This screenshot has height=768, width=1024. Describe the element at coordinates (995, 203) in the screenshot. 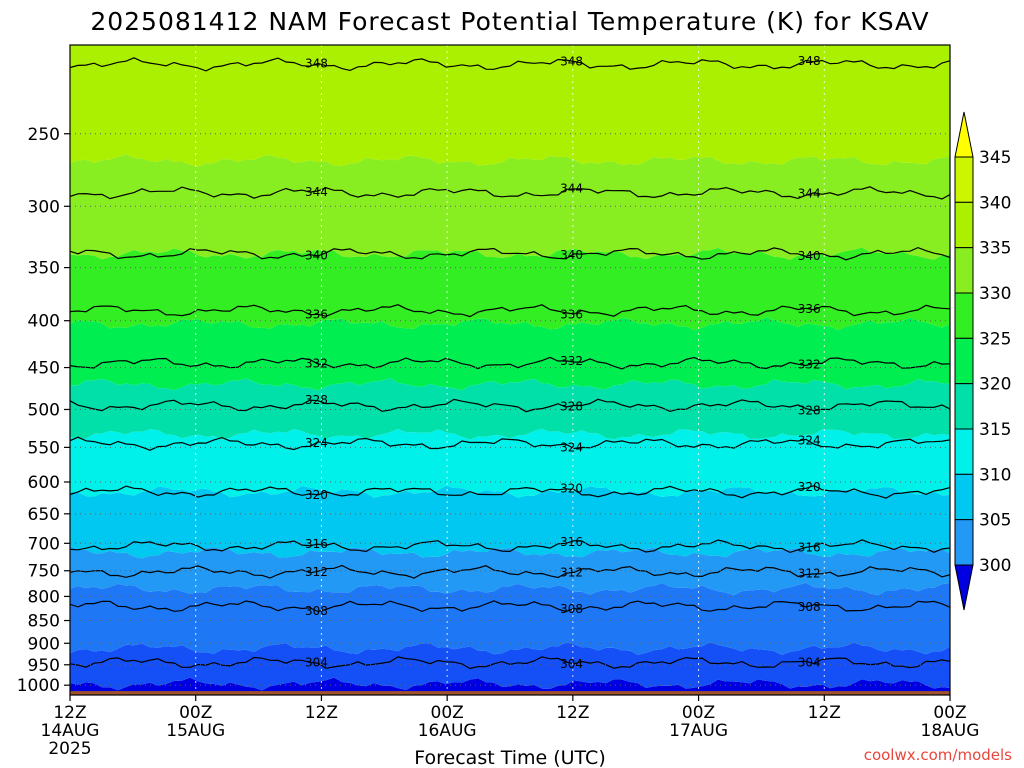

I see `colorbar-label: 340` at that location.